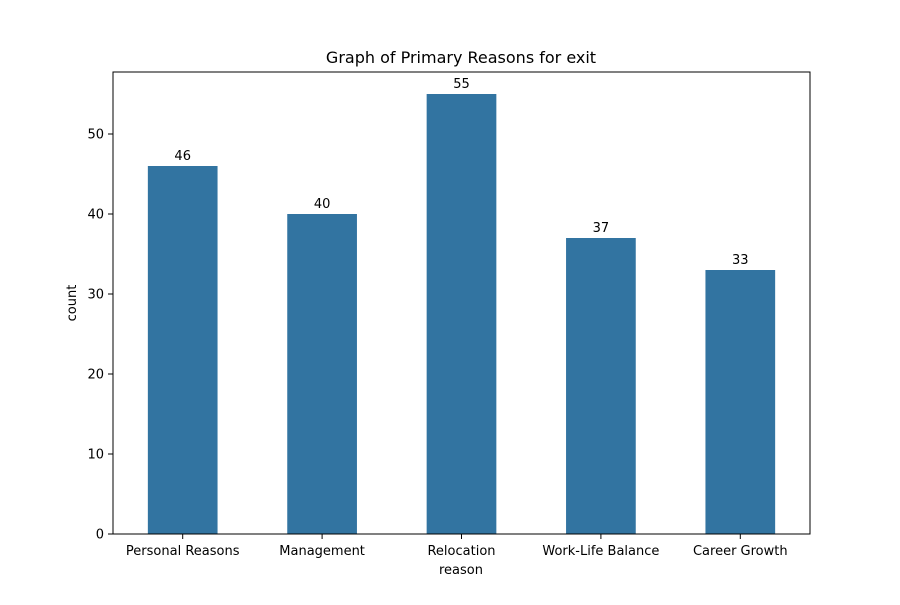  I want to click on y-tick-label: 40, so click(95, 215).